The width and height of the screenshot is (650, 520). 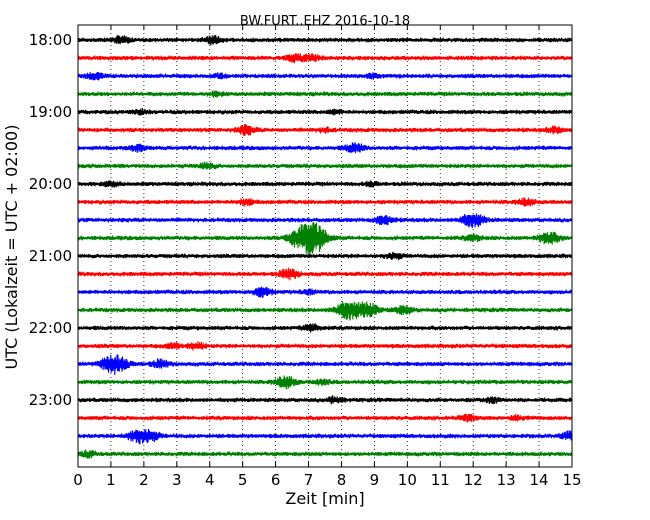 I want to click on y-tick-label: 20:00, so click(x=50, y=184).